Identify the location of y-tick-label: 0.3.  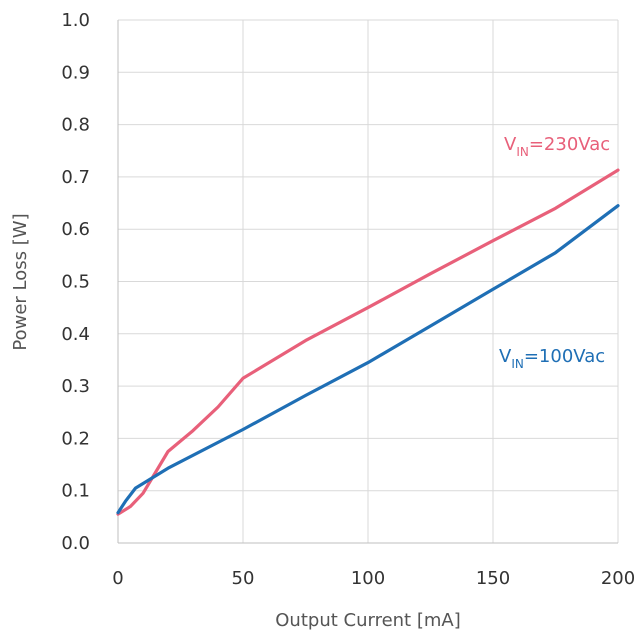
(75, 386).